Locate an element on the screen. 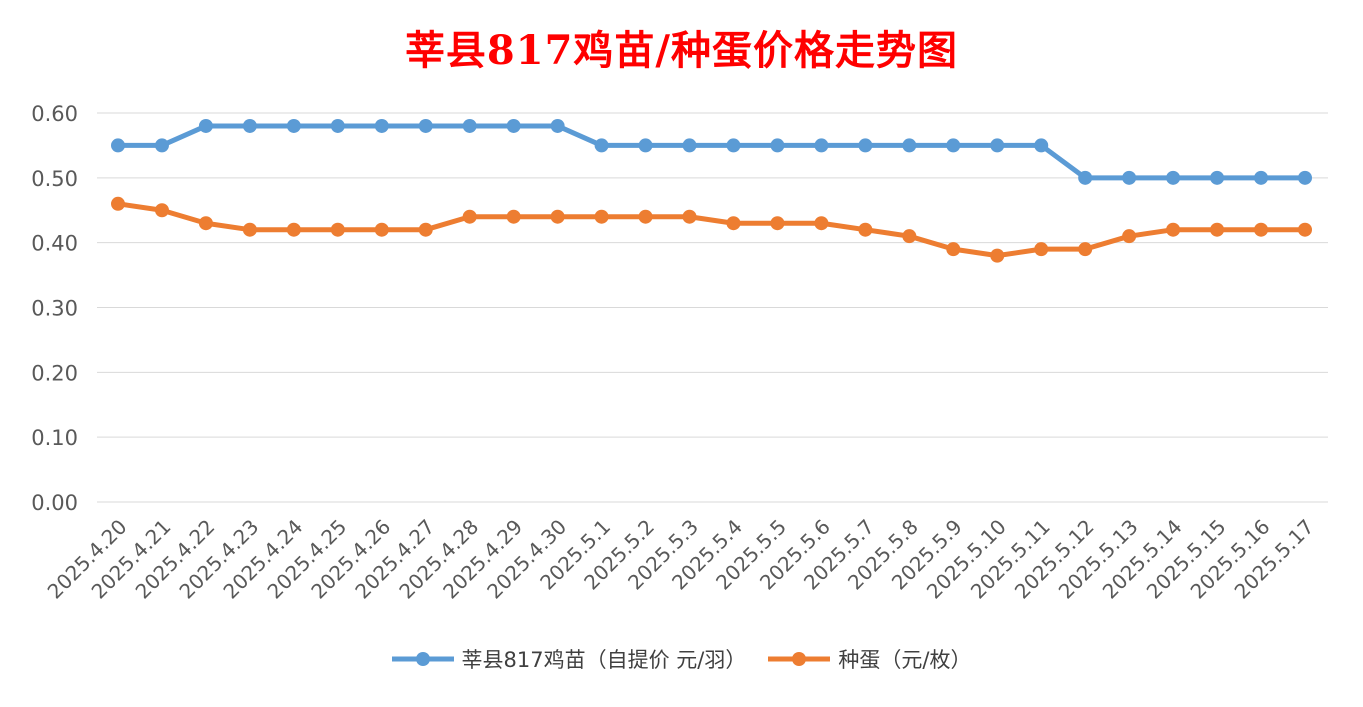 This screenshot has width=1363, height=707. legend-label-chick: 莘县817鸡苗（自提价 元/羽） is located at coordinates (604, 660).